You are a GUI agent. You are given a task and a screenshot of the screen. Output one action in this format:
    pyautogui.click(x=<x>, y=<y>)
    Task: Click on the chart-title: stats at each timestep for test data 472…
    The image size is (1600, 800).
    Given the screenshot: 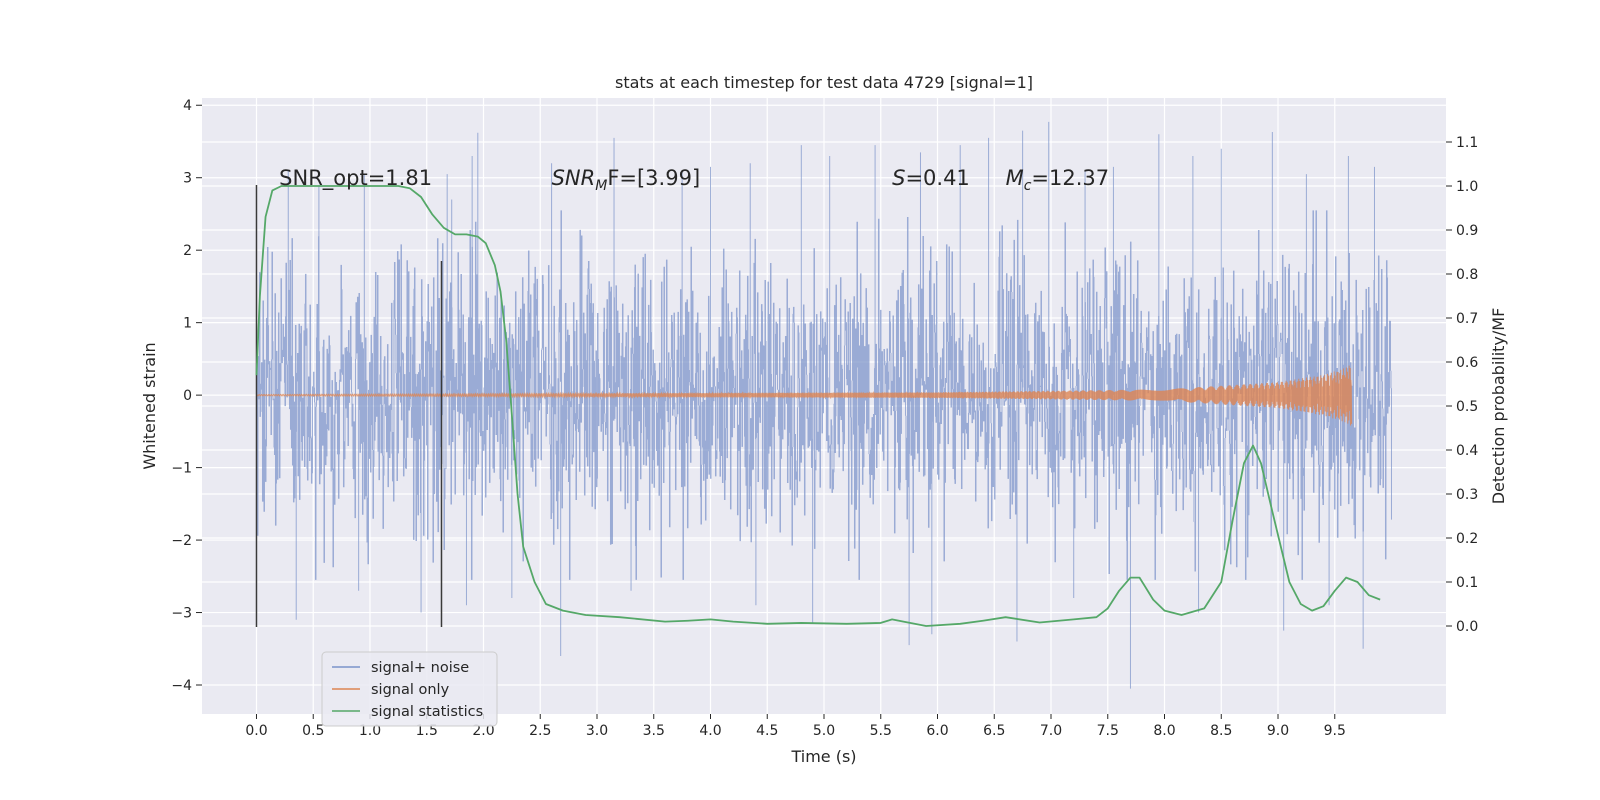 What is the action you would take?
    pyautogui.click(x=824, y=82)
    